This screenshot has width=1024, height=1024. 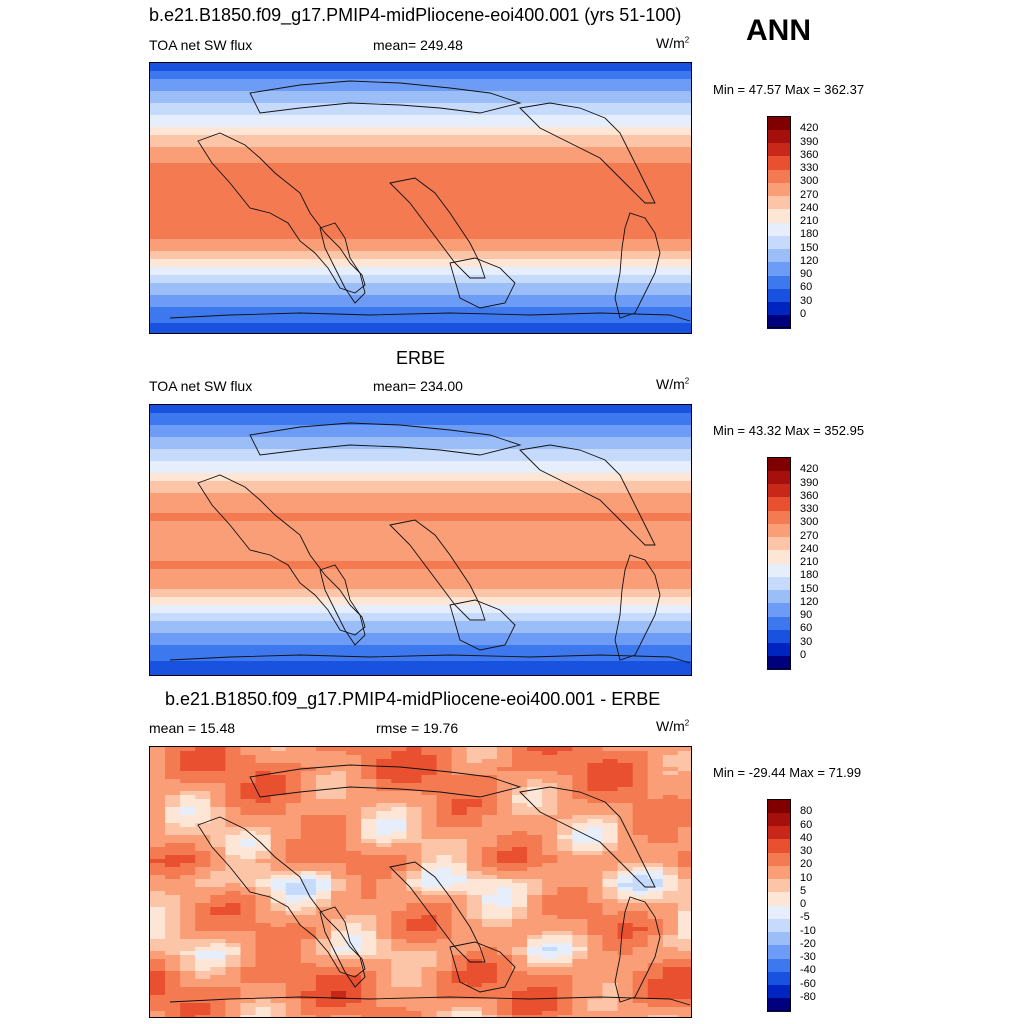 I want to click on panel3-units: W/m2, so click(x=673, y=726).